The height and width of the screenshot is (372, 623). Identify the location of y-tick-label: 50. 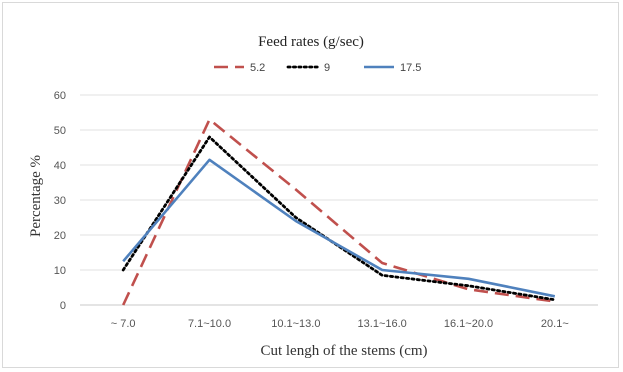
(60, 131).